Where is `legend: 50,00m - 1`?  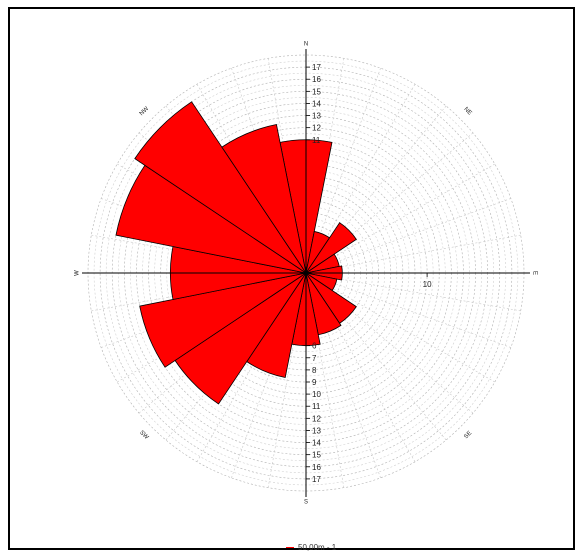
legend: 50,00m - 1 is located at coordinates (311, 547).